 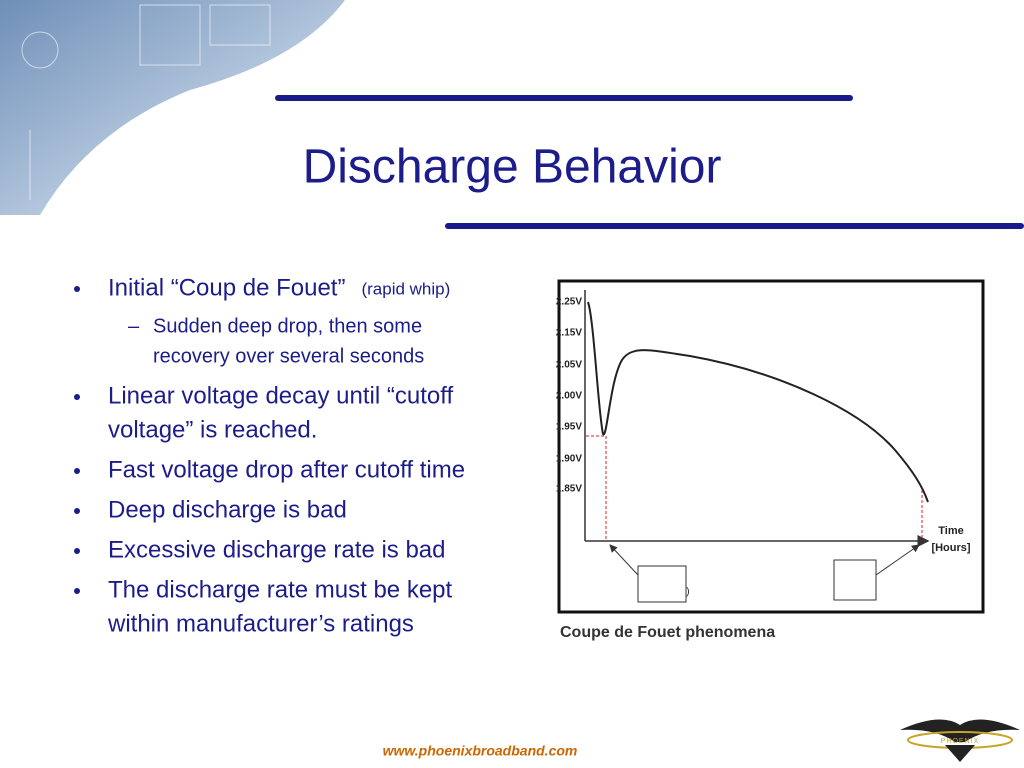 I want to click on logo-text: PHOENIX, so click(x=960, y=741).